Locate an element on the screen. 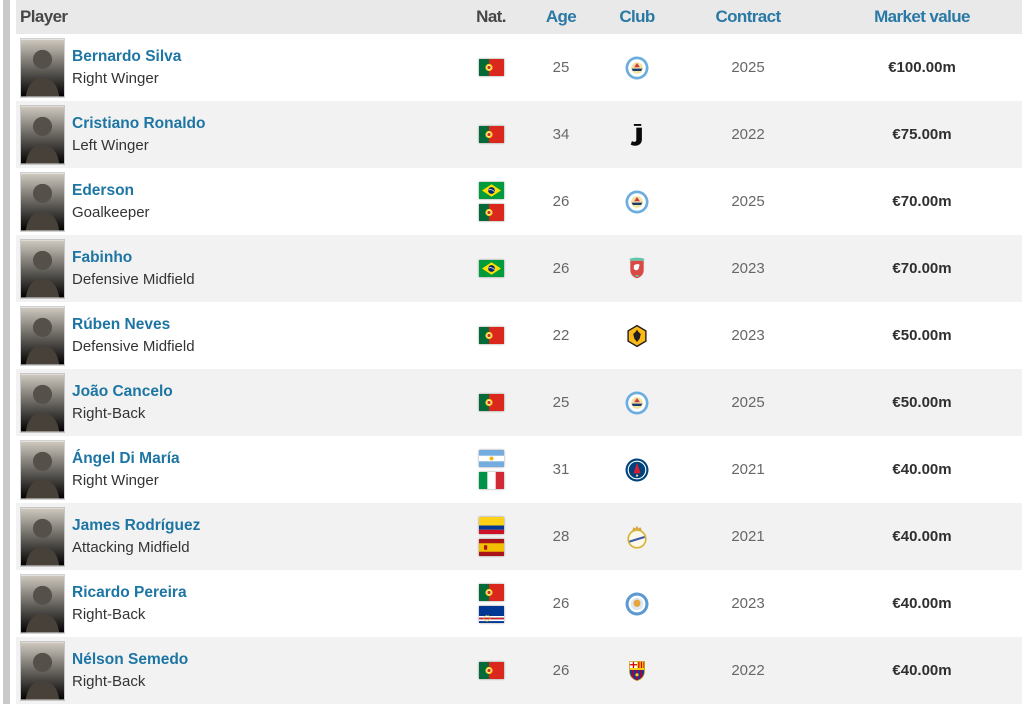  player-info: Ricardo Pereira Right-Back is located at coordinates (129, 603).